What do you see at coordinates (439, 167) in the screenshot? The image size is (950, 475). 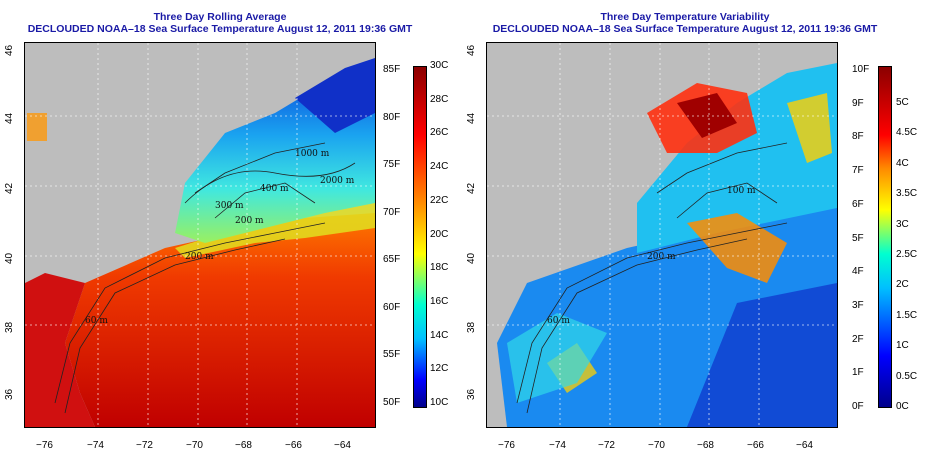 I see `left-colorbar-c-label: 24C` at bounding box center [439, 167].